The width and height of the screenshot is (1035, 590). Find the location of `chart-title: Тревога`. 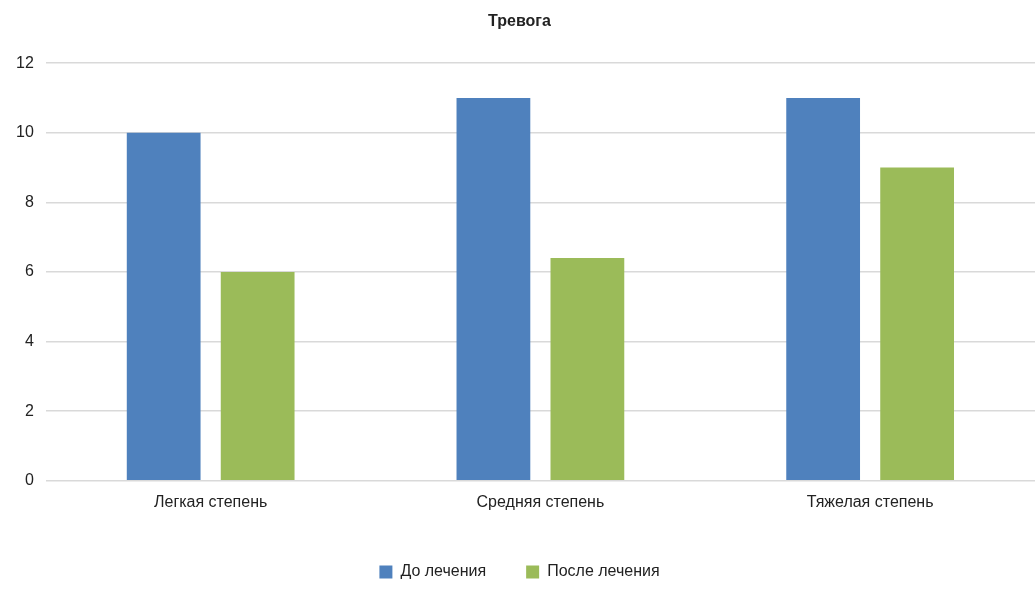

chart-title: Тревога is located at coordinates (519, 21).